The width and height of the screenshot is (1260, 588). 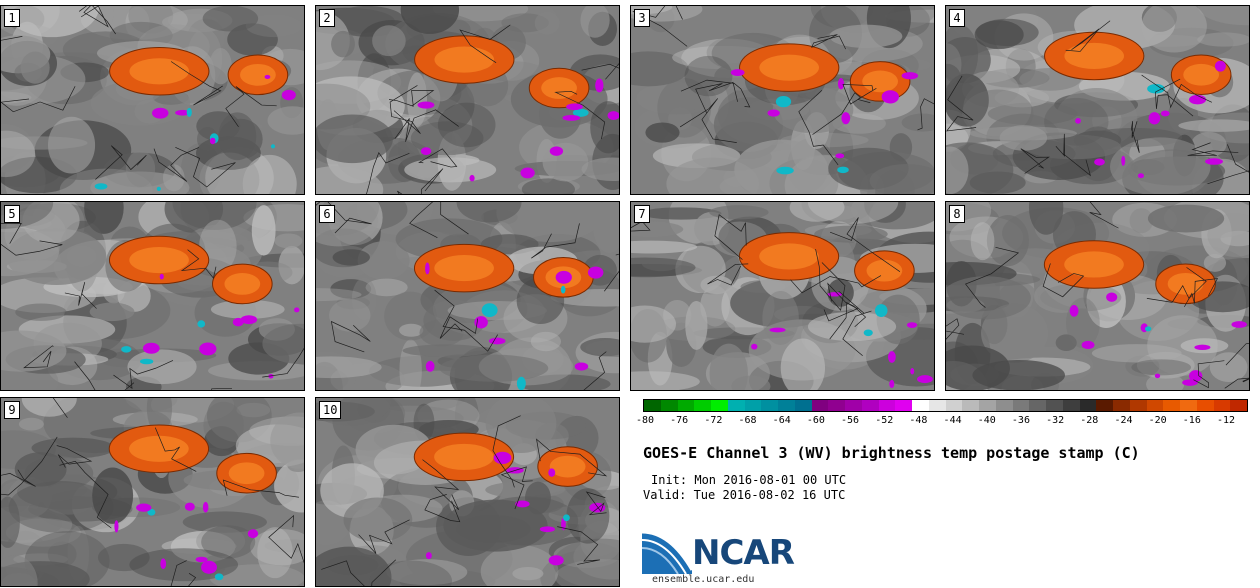 What do you see at coordinates (986, 420) in the screenshot?
I see `colorbar-tick-label: -40` at bounding box center [986, 420].